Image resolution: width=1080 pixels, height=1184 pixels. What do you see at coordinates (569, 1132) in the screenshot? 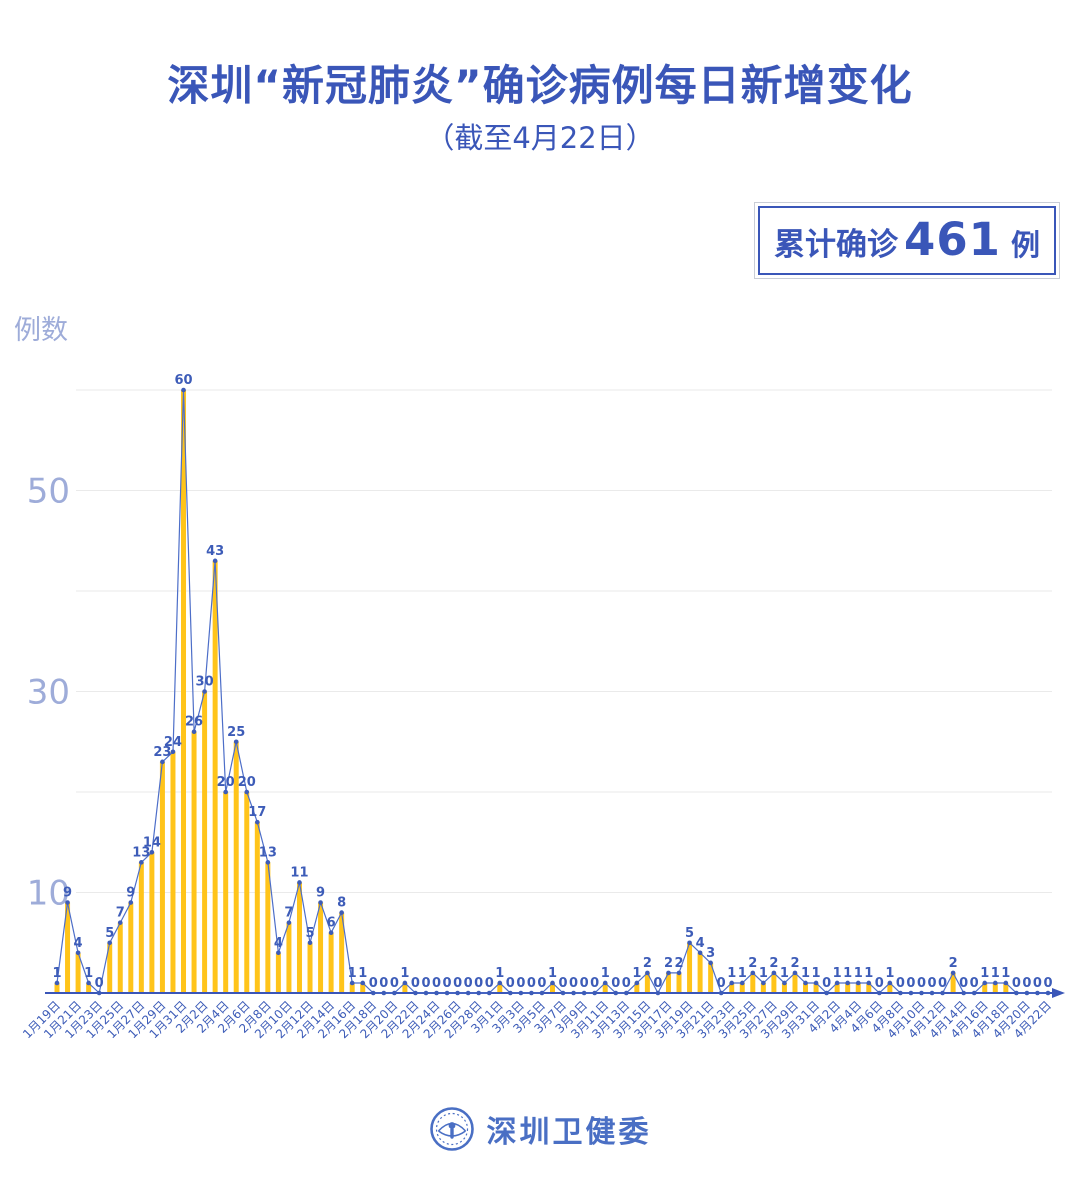
I see `org-name: 深圳卫健委` at bounding box center [569, 1132].